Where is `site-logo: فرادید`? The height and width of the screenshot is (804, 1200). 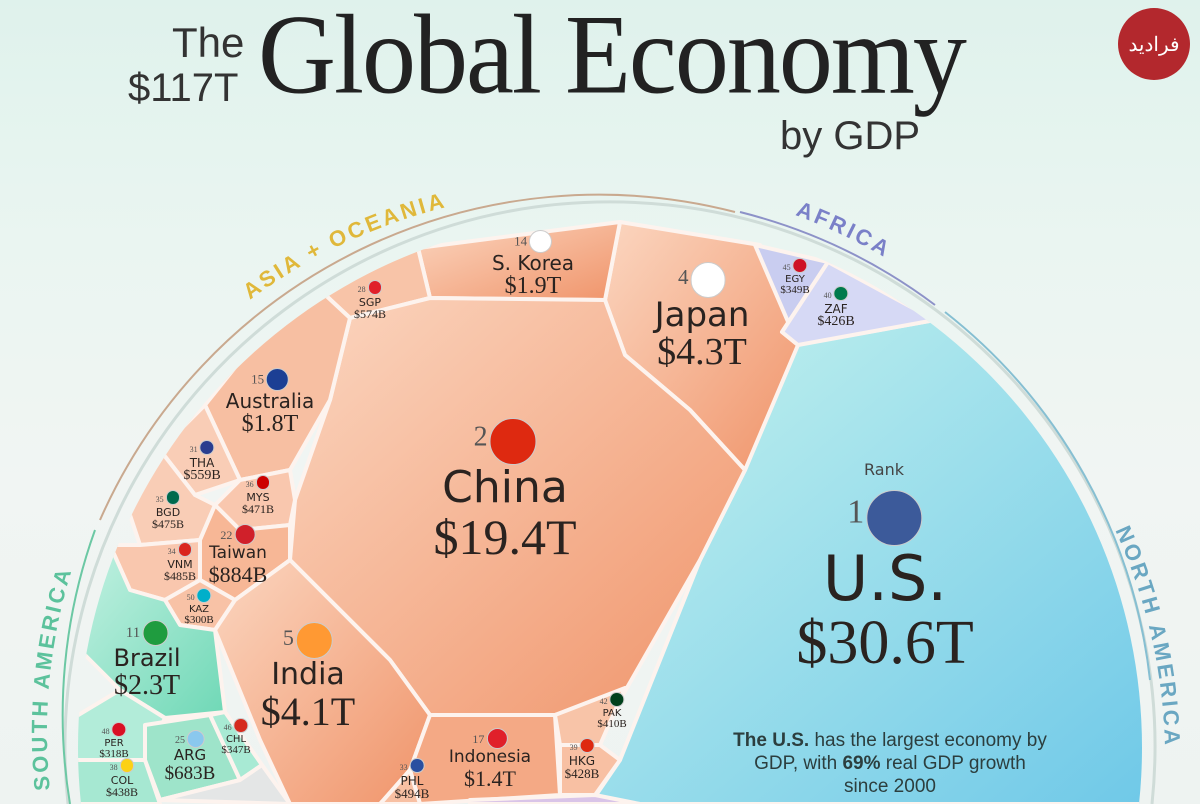 site-logo: فرادید is located at coordinates (1154, 44).